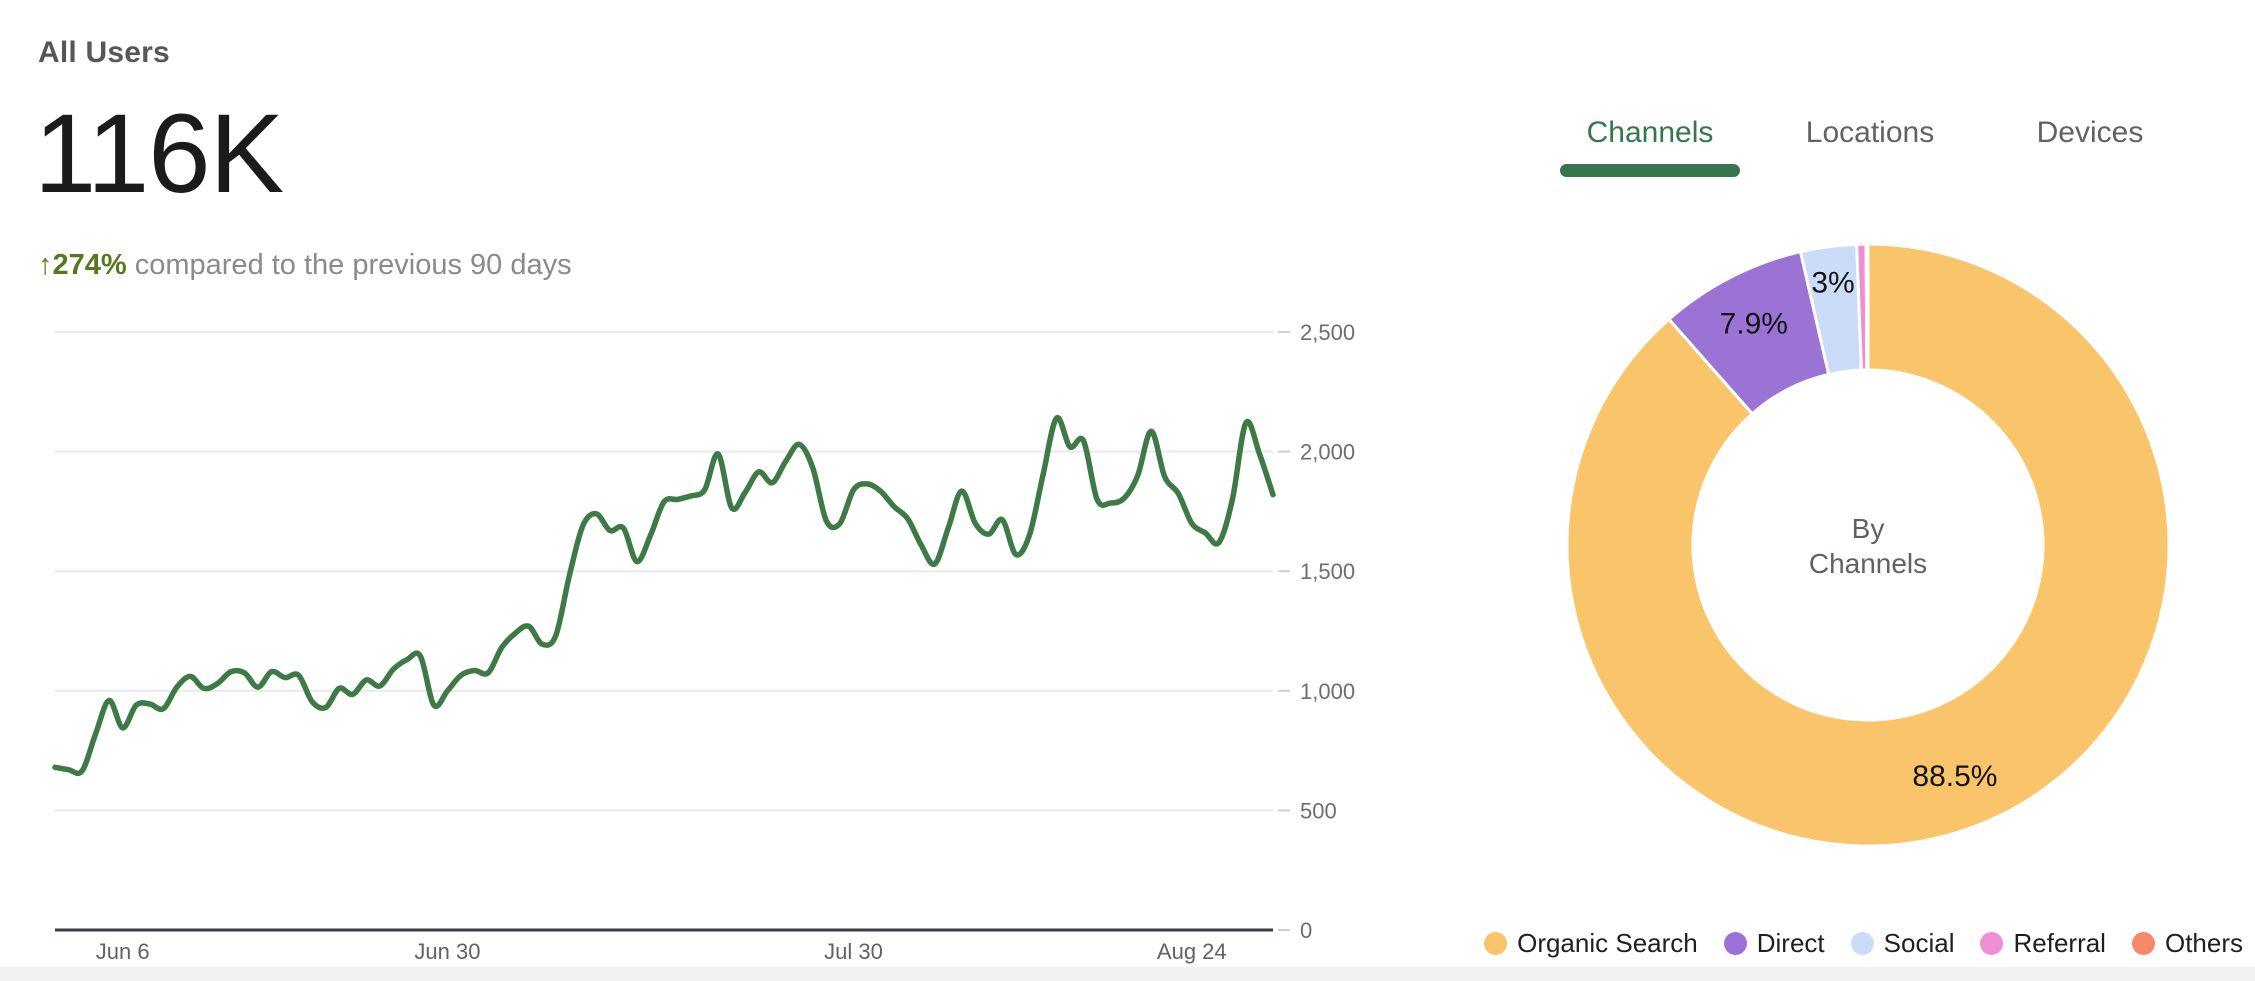 The height and width of the screenshot is (981, 2255). Describe the element at coordinates (447, 951) in the screenshot. I see `x-axis-label: Jun 30` at that location.